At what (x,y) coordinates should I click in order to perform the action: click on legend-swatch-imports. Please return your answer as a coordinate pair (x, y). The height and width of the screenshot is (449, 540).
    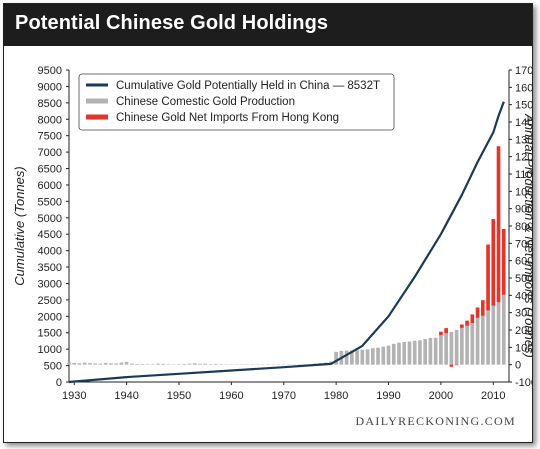
    Looking at the image, I should click on (97, 117).